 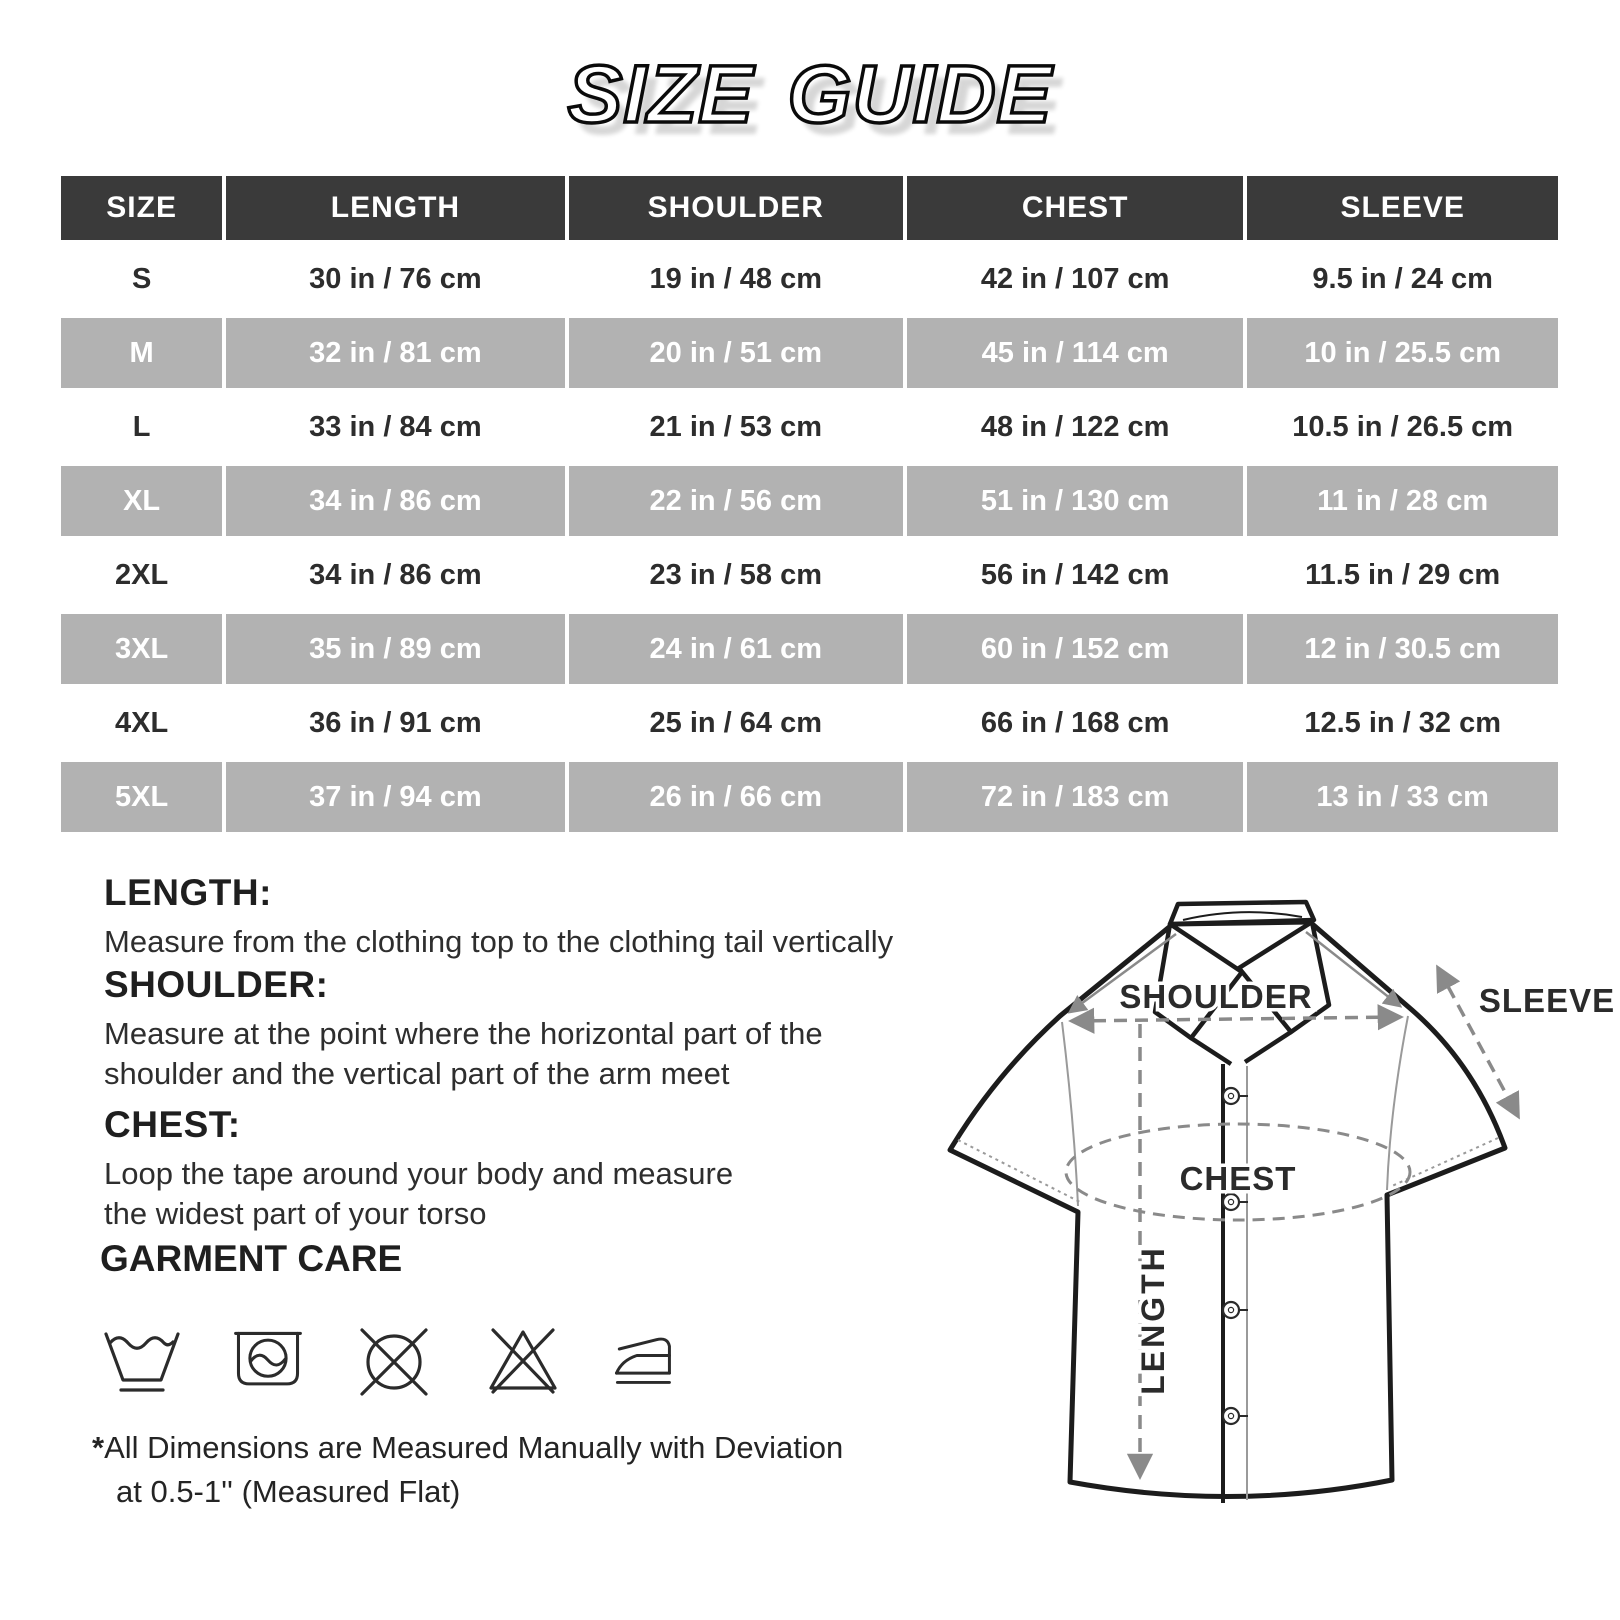 What do you see at coordinates (1153, 1320) in the screenshot?
I see `diagram-length-label: LENGTH` at bounding box center [1153, 1320].